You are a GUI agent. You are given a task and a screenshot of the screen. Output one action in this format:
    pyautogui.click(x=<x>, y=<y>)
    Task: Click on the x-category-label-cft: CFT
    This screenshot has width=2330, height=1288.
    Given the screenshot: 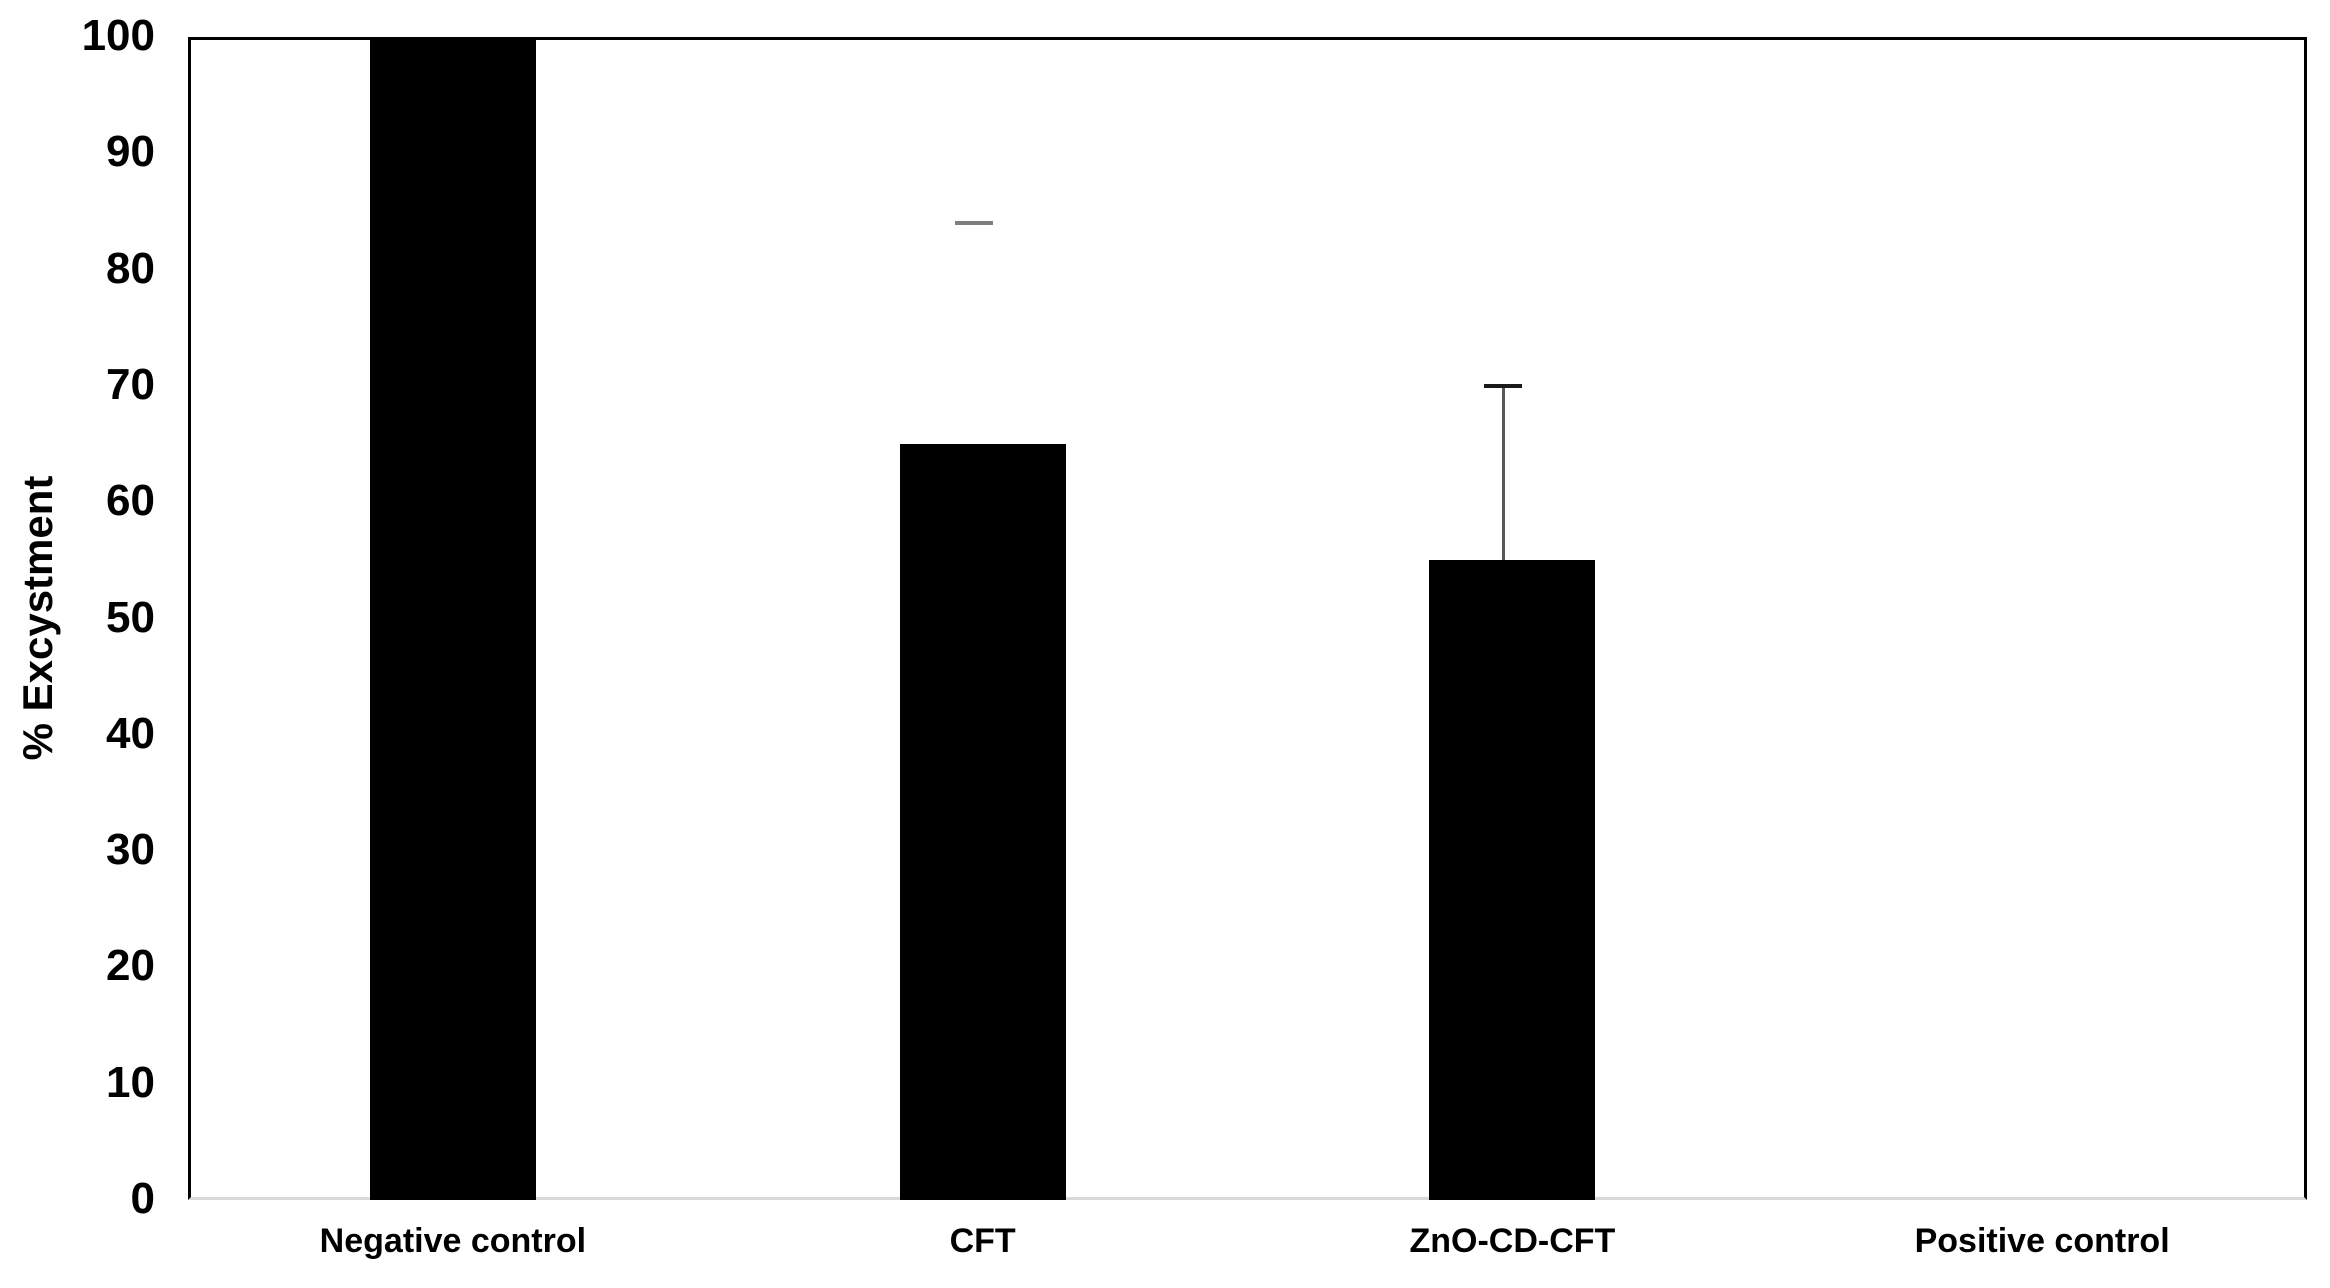 What is the action you would take?
    pyautogui.click(x=982, y=1241)
    